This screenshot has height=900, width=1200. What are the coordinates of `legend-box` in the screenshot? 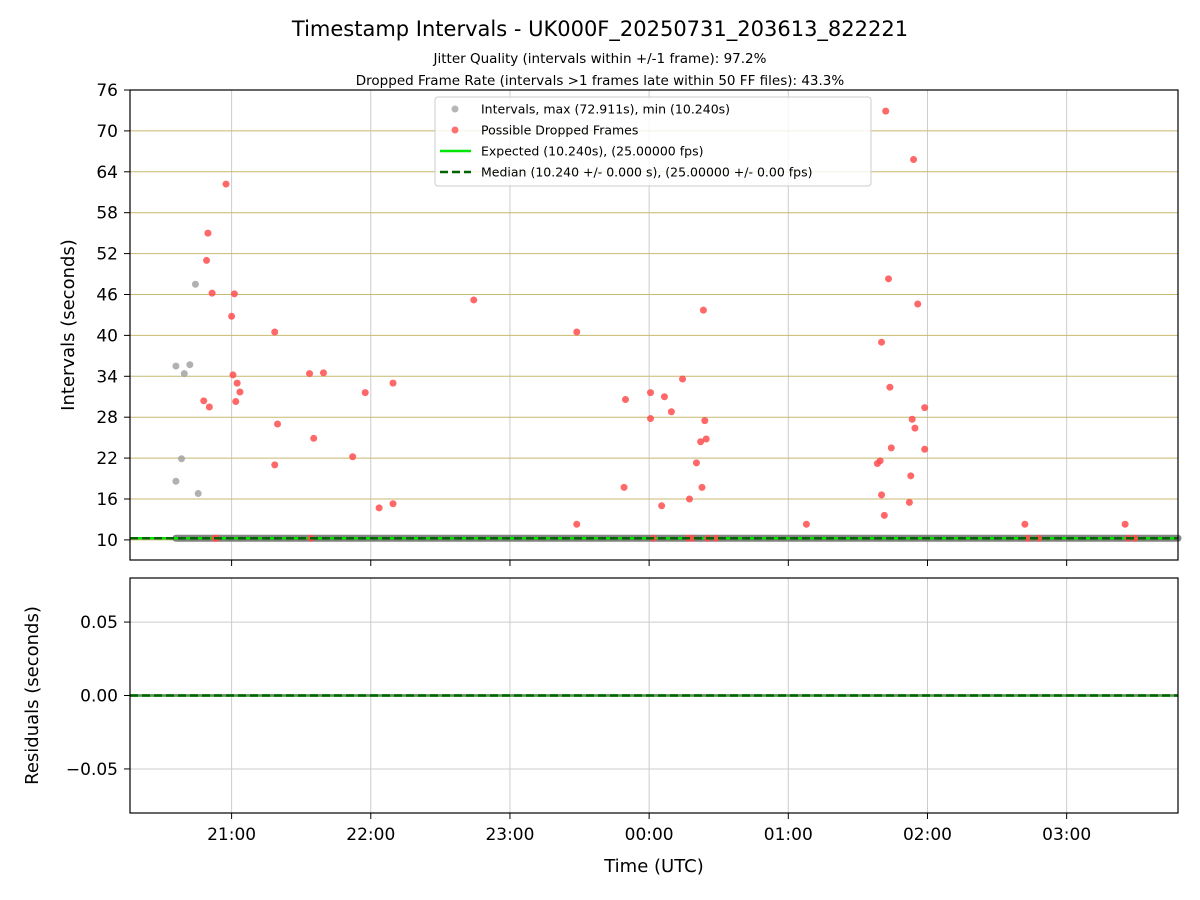 It's located at (653, 141).